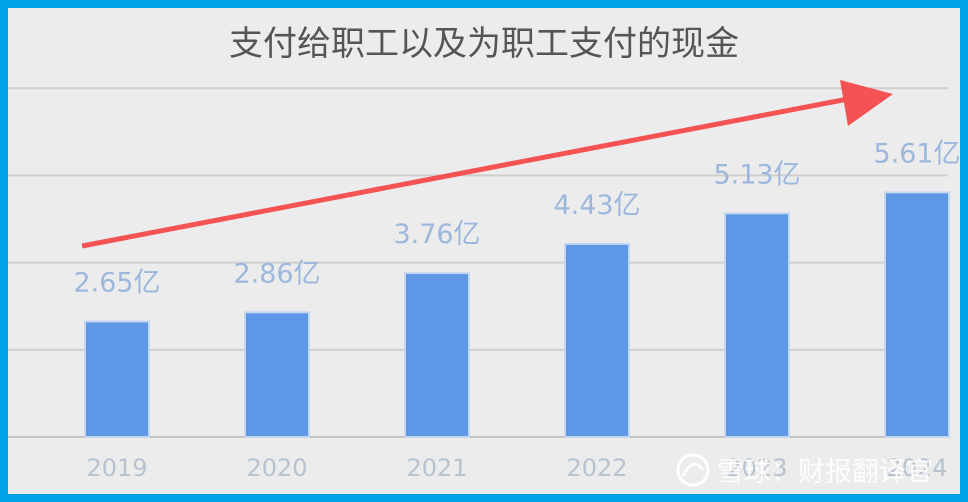 The width and height of the screenshot is (968, 502). What do you see at coordinates (756, 468) in the screenshot?
I see `x-tick-2023: 2023` at bounding box center [756, 468].